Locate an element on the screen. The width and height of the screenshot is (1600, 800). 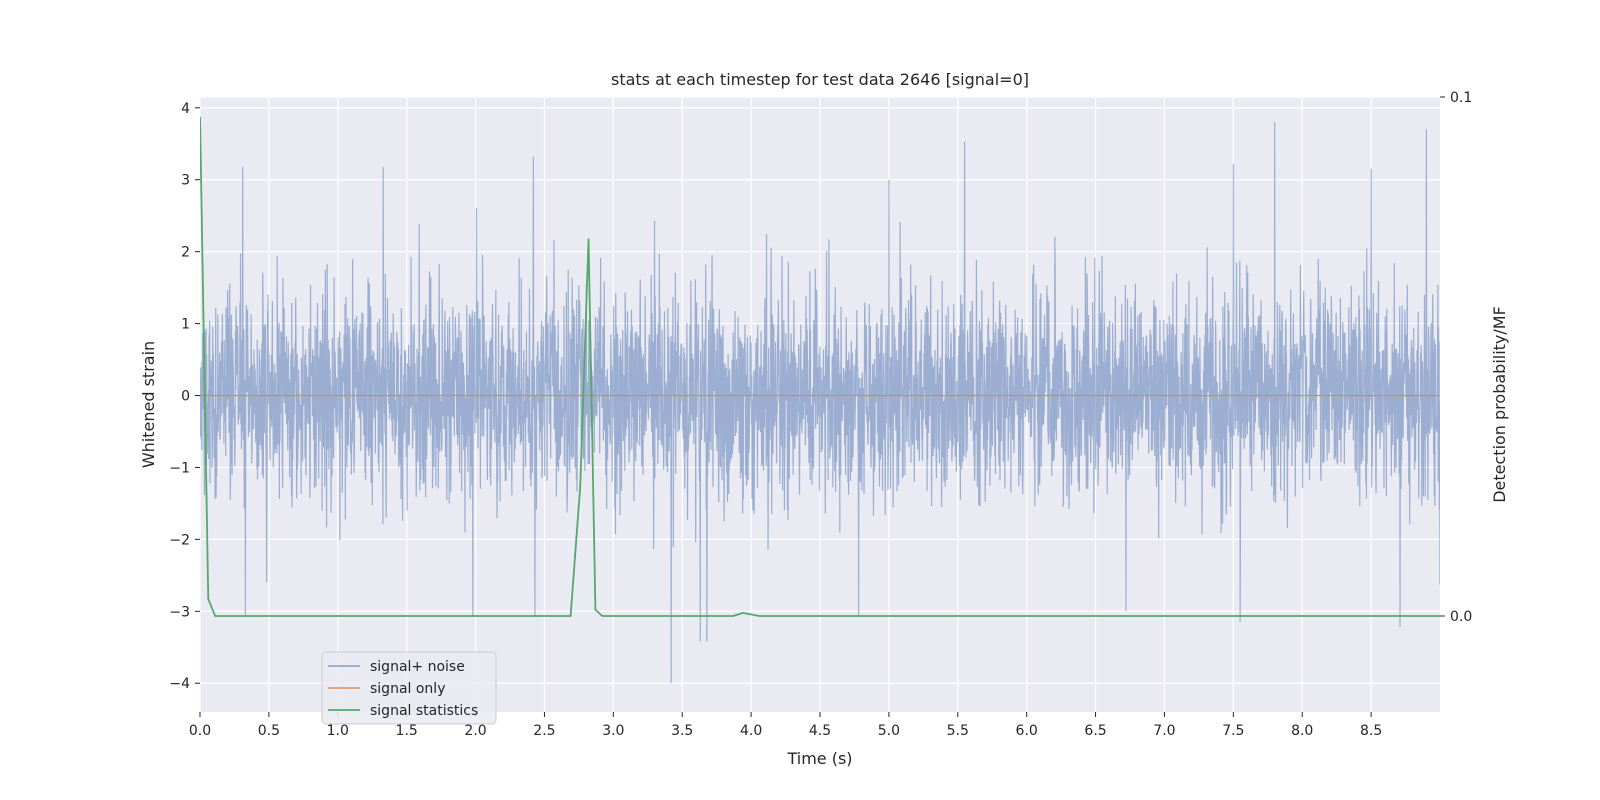
y-tick-label: 1 is located at coordinates (185, 325).